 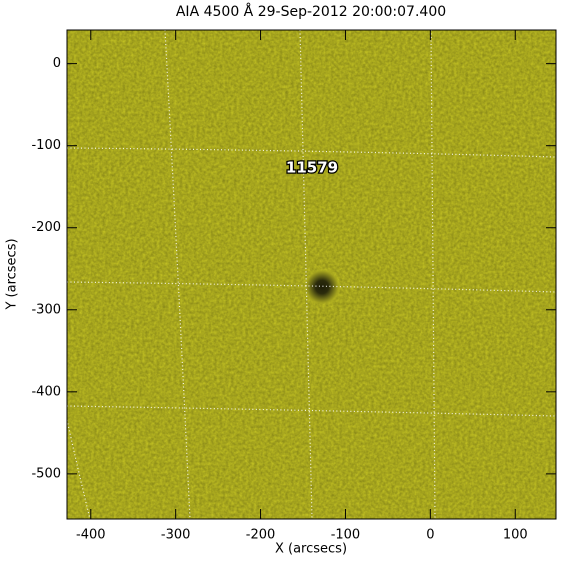 I want to click on y-tick-label: 0, so click(x=57, y=63).